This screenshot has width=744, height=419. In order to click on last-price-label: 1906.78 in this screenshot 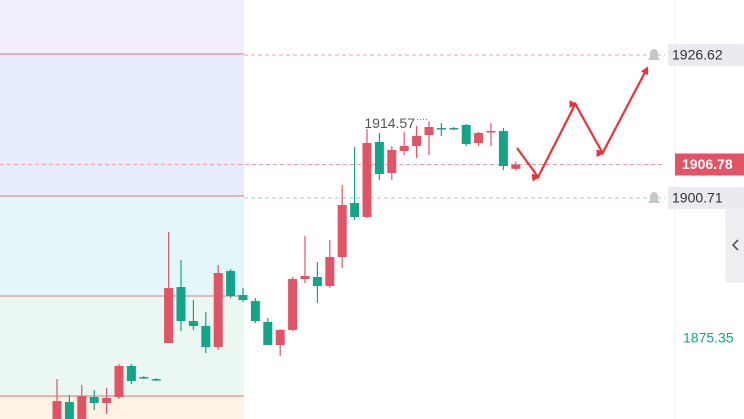, I will do `click(707, 164)`.